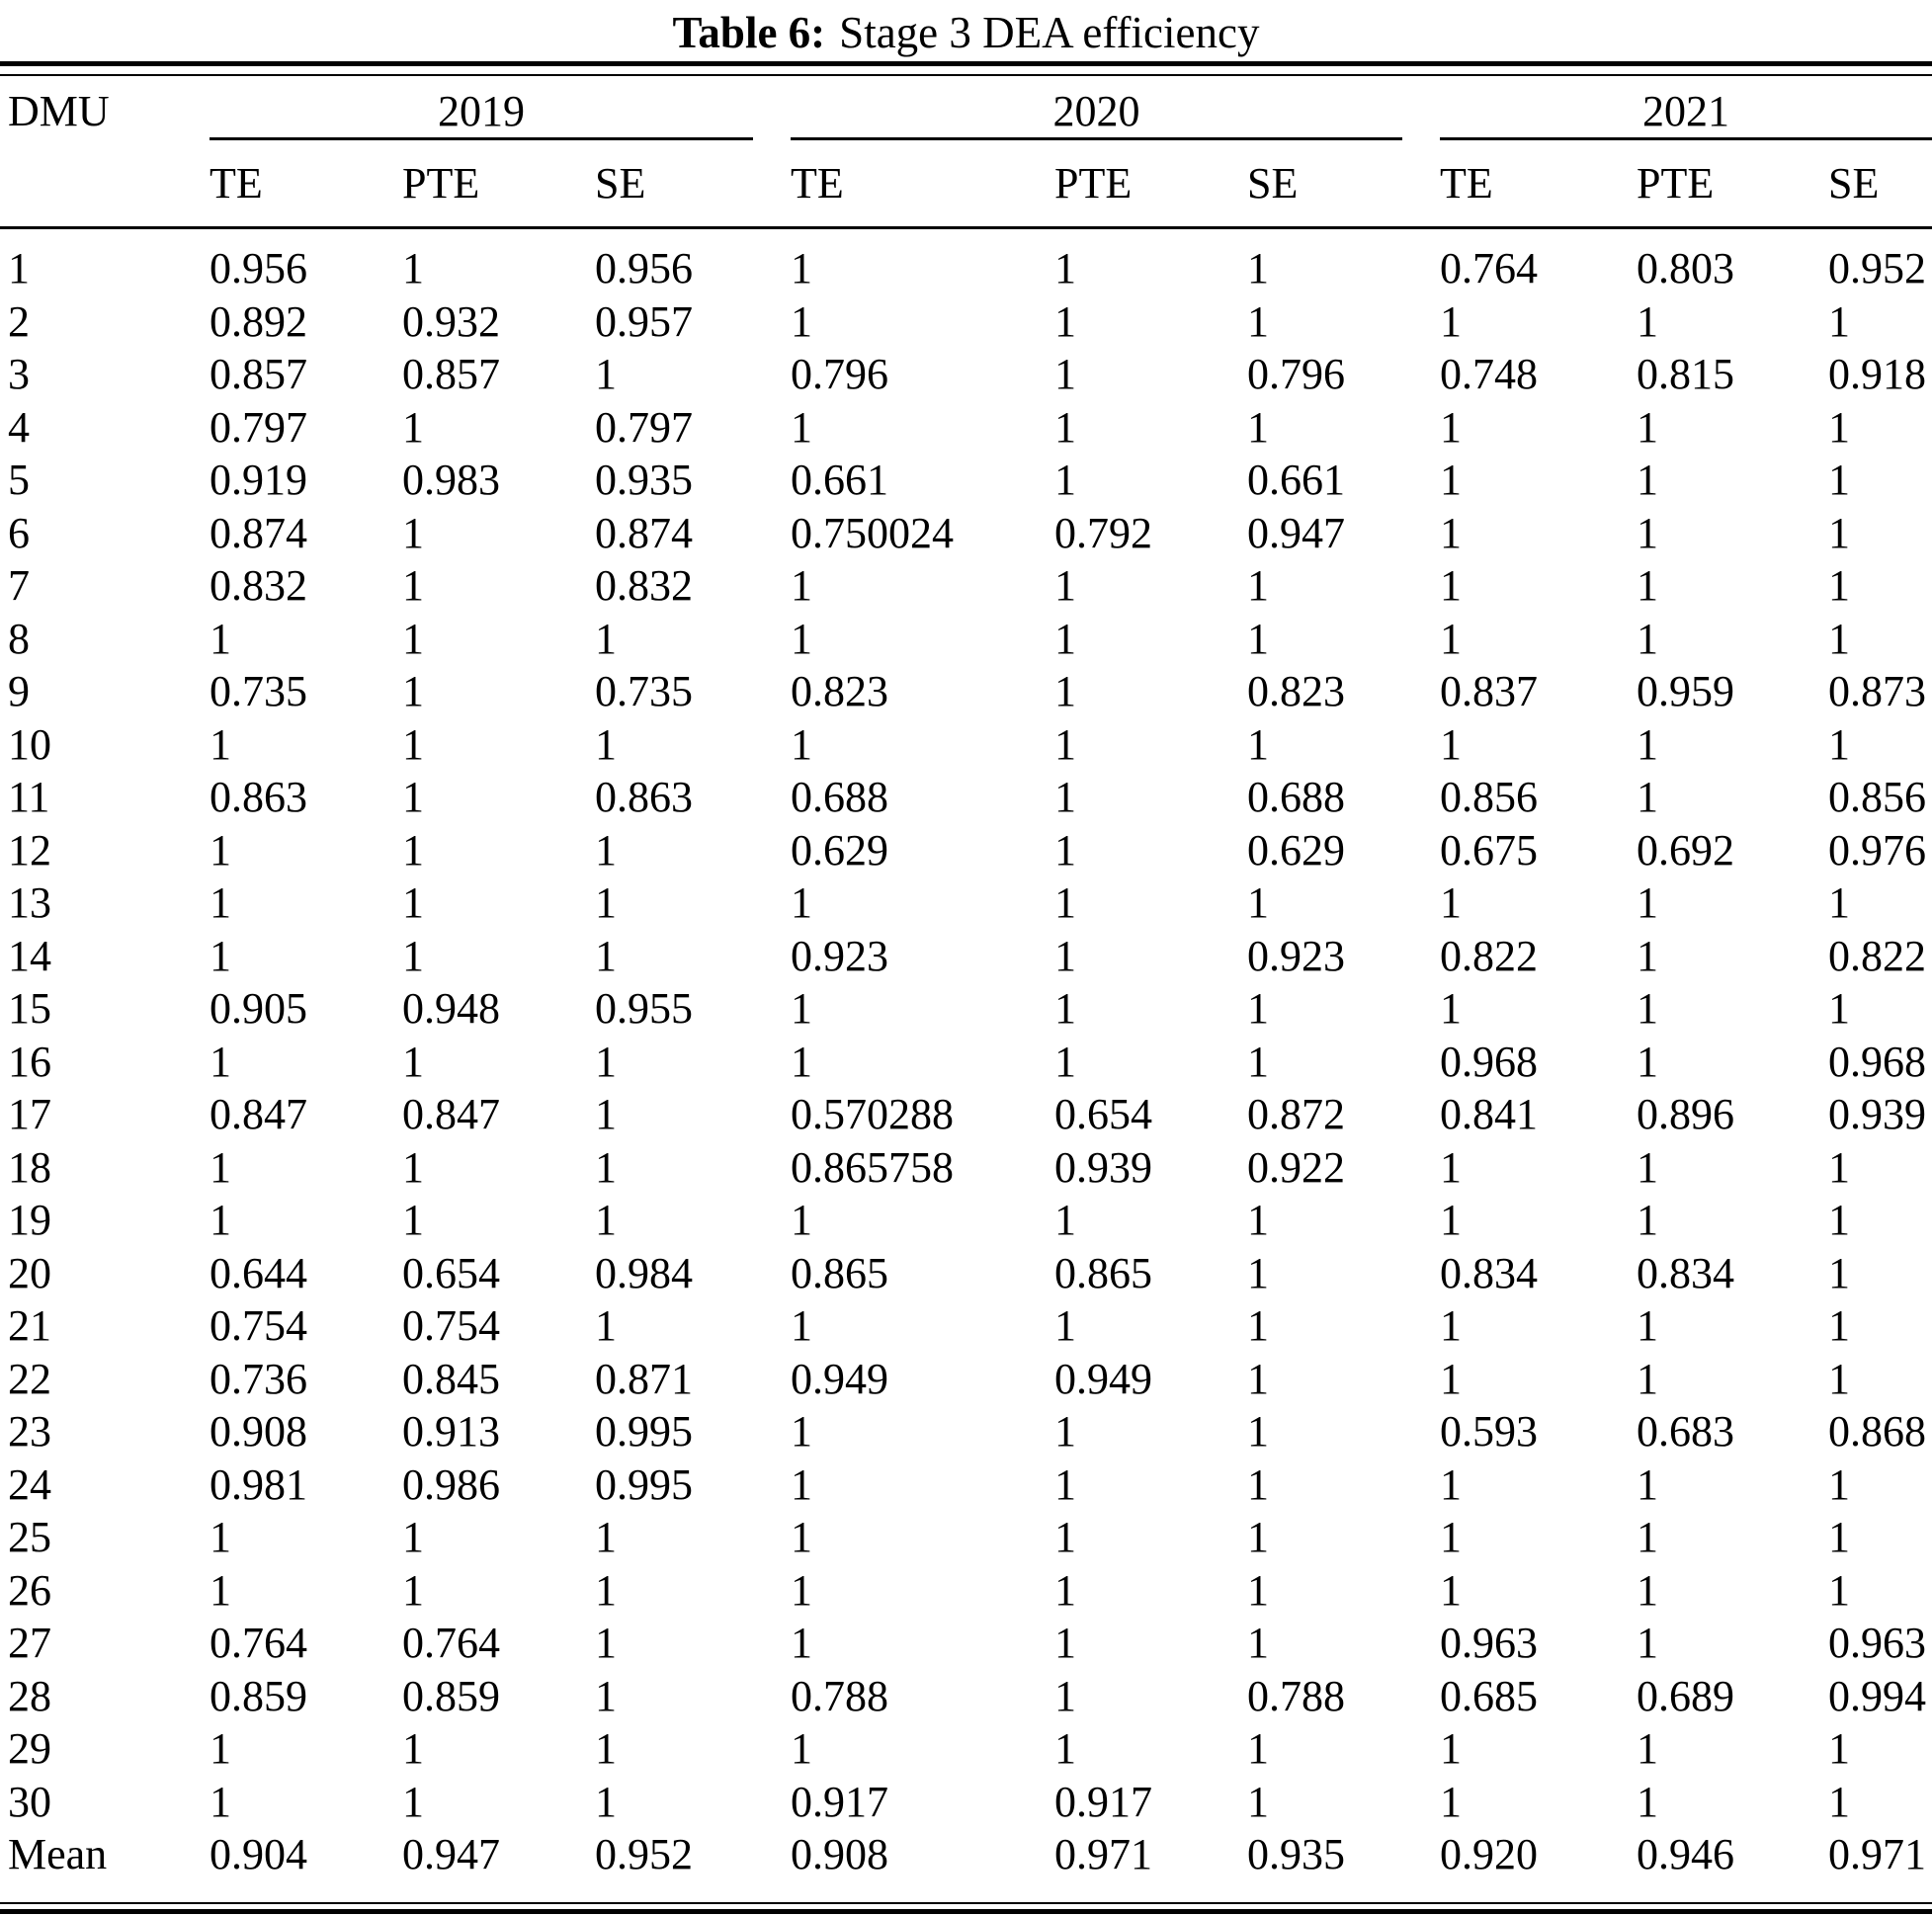 The width and height of the screenshot is (1932, 1916). I want to click on dmu-cell: 24, so click(29, 1484).